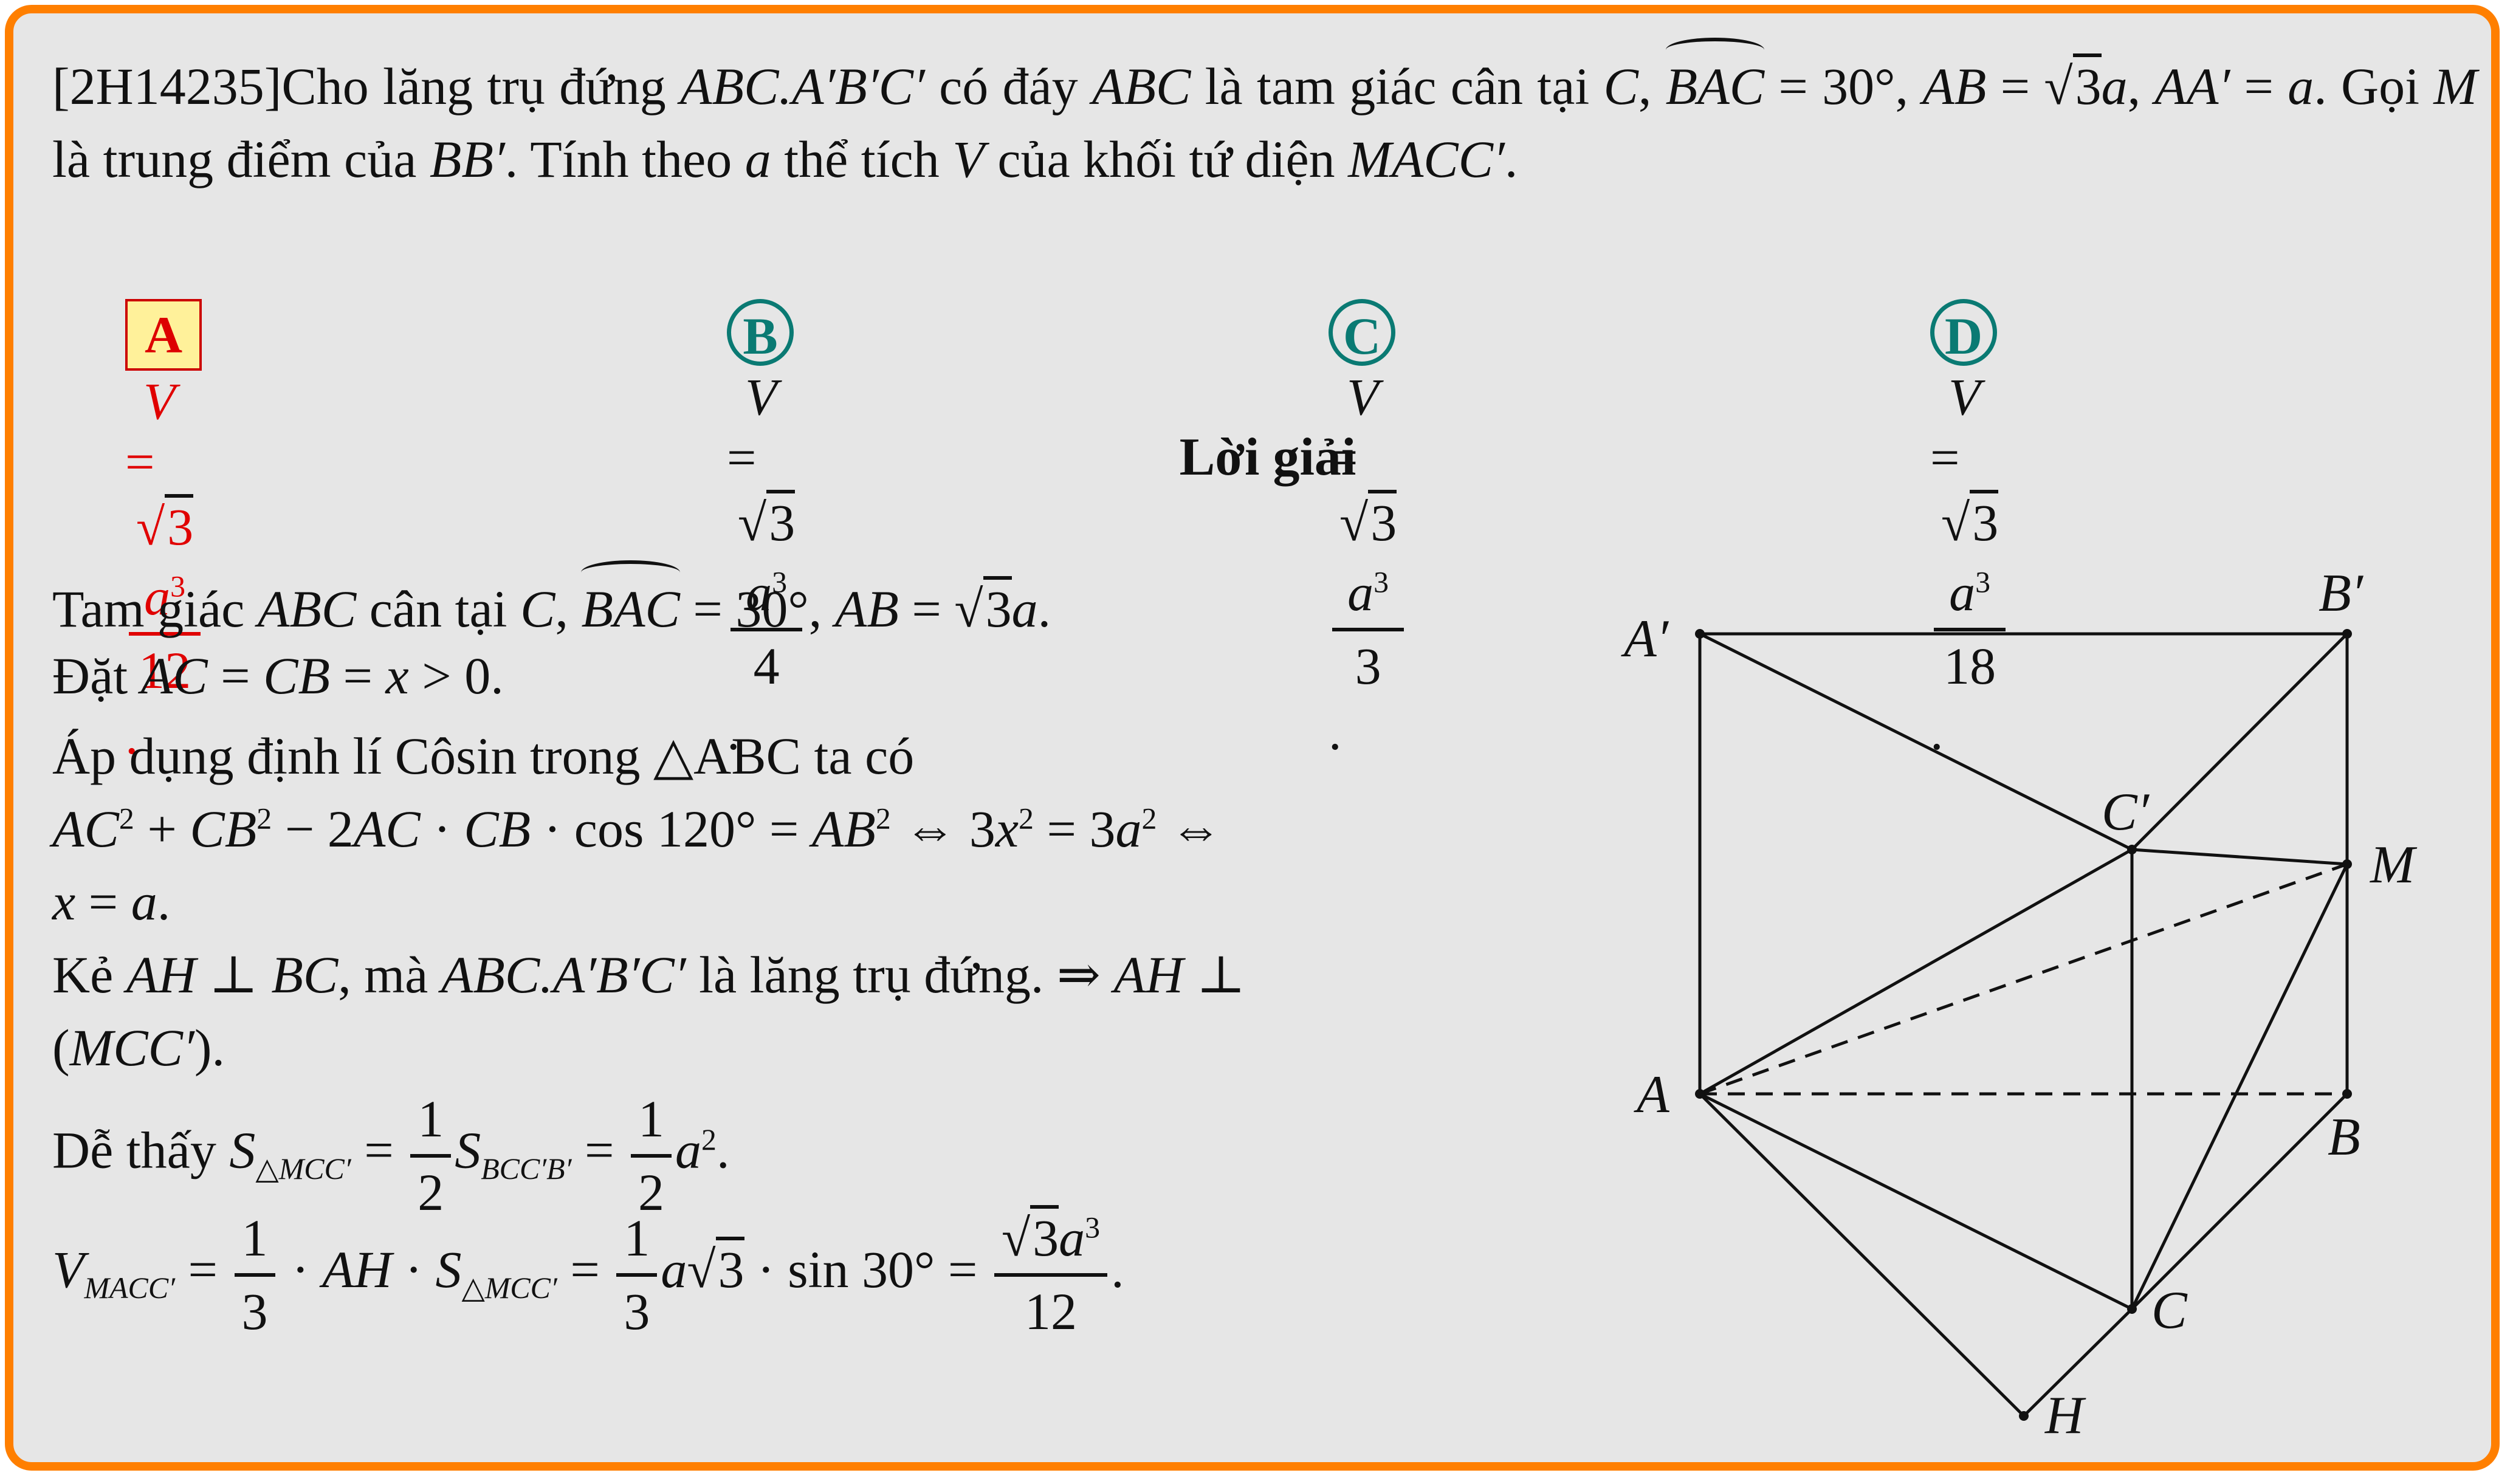 The height and width of the screenshot is (1484, 2513). Describe the element at coordinates (167, 86) in the screenshot. I see `problem-code: [2H14235]` at that location.